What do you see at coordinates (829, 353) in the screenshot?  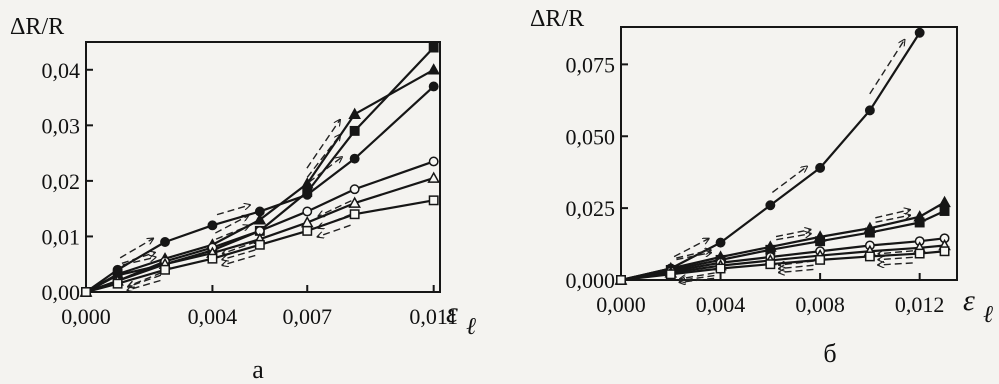 I see `panel-label: б` at bounding box center [829, 353].